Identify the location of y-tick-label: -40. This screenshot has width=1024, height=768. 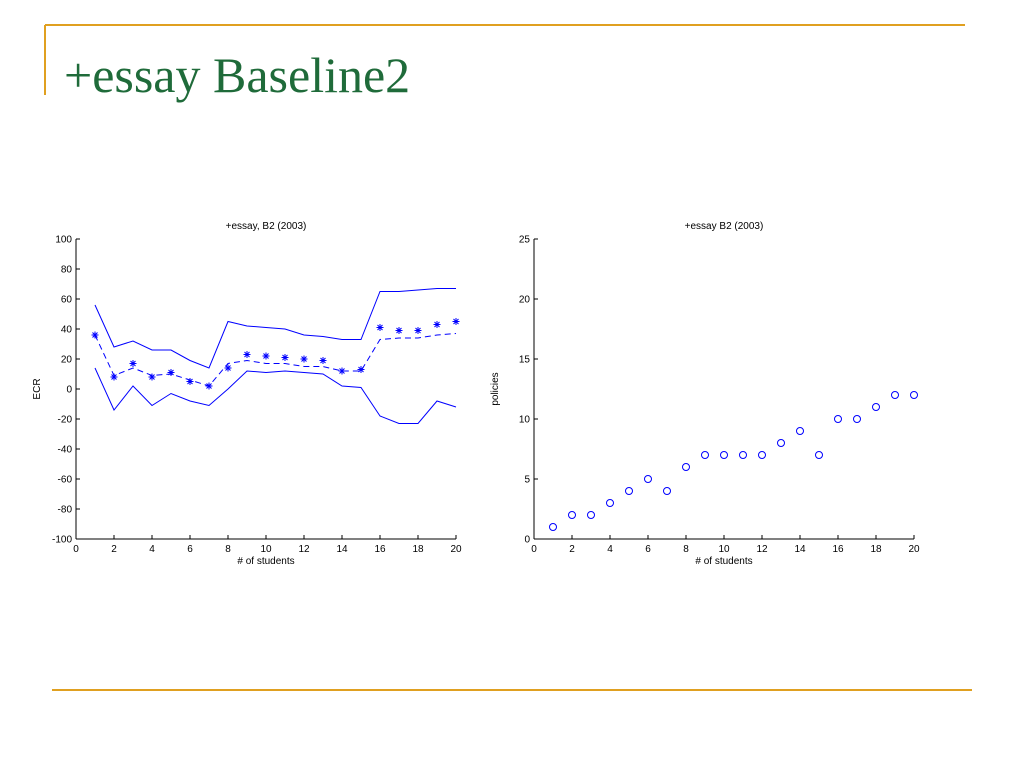
(65, 450).